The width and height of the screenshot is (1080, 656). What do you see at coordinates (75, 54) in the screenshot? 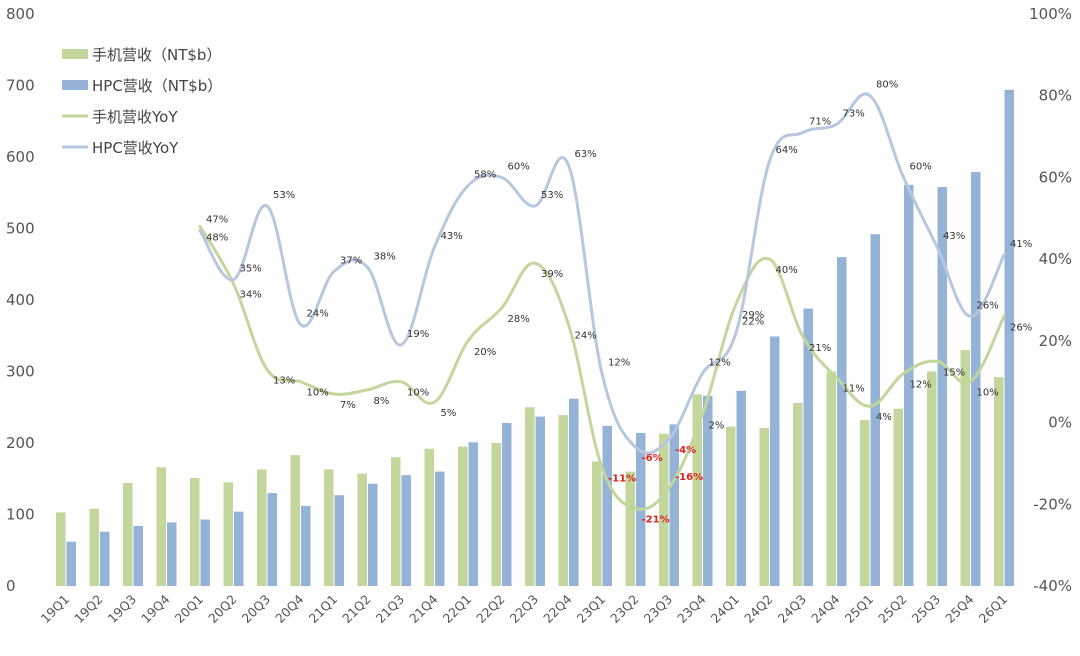
I see `legend-phone-revenue-swatch` at bounding box center [75, 54].